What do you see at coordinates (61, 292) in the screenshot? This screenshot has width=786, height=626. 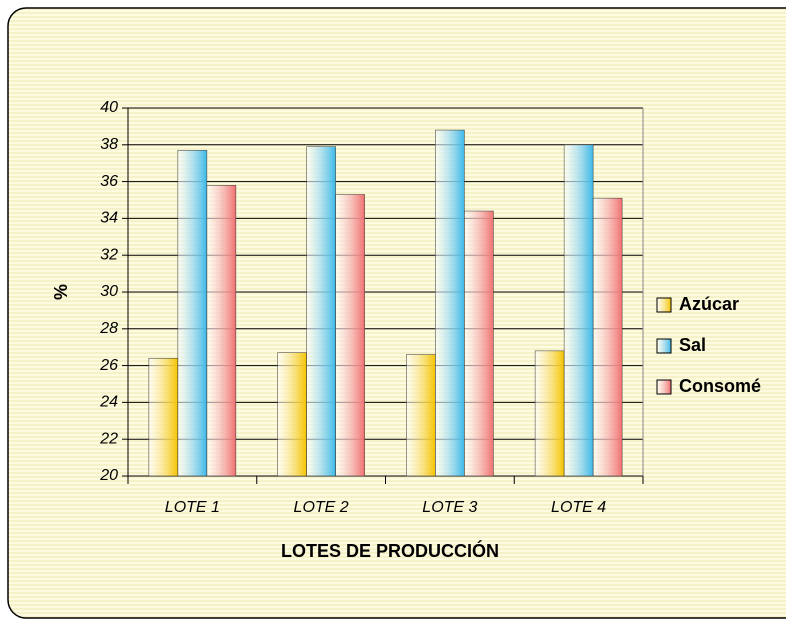 I see `y-axis-title: %` at bounding box center [61, 292].